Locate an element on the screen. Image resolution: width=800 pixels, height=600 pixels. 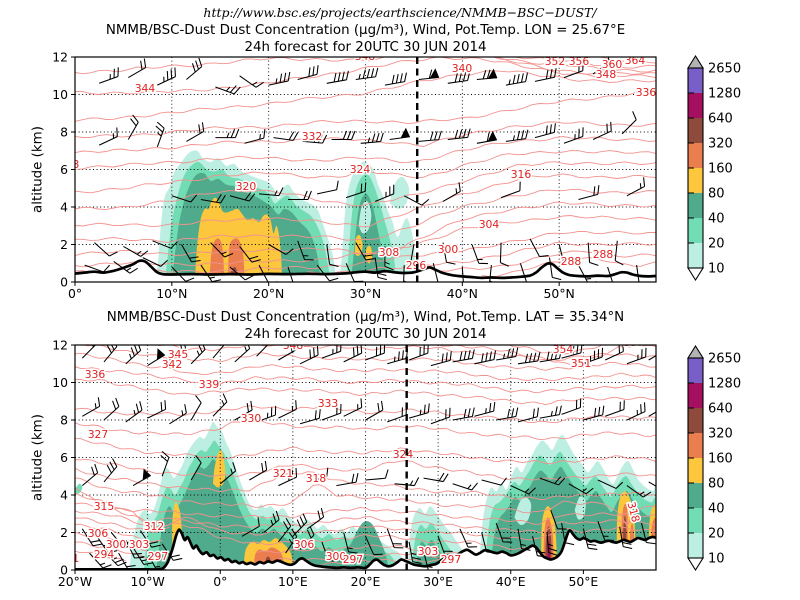
svg-text: 304 is located at coordinates (489, 224).